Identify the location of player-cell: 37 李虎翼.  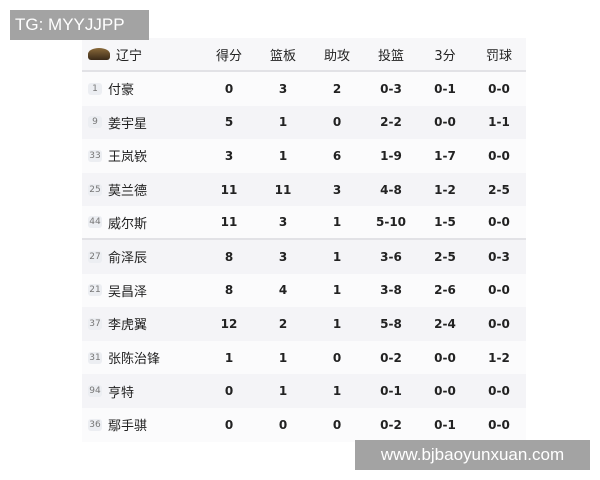
(142, 323).